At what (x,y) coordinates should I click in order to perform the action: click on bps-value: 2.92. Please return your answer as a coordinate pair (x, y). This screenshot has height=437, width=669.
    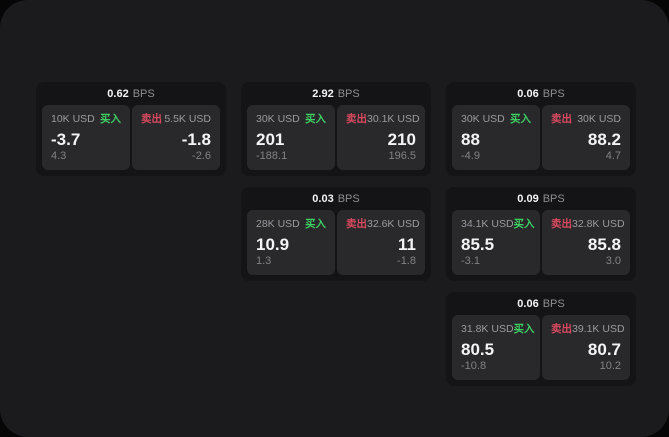
    Looking at the image, I should click on (323, 93).